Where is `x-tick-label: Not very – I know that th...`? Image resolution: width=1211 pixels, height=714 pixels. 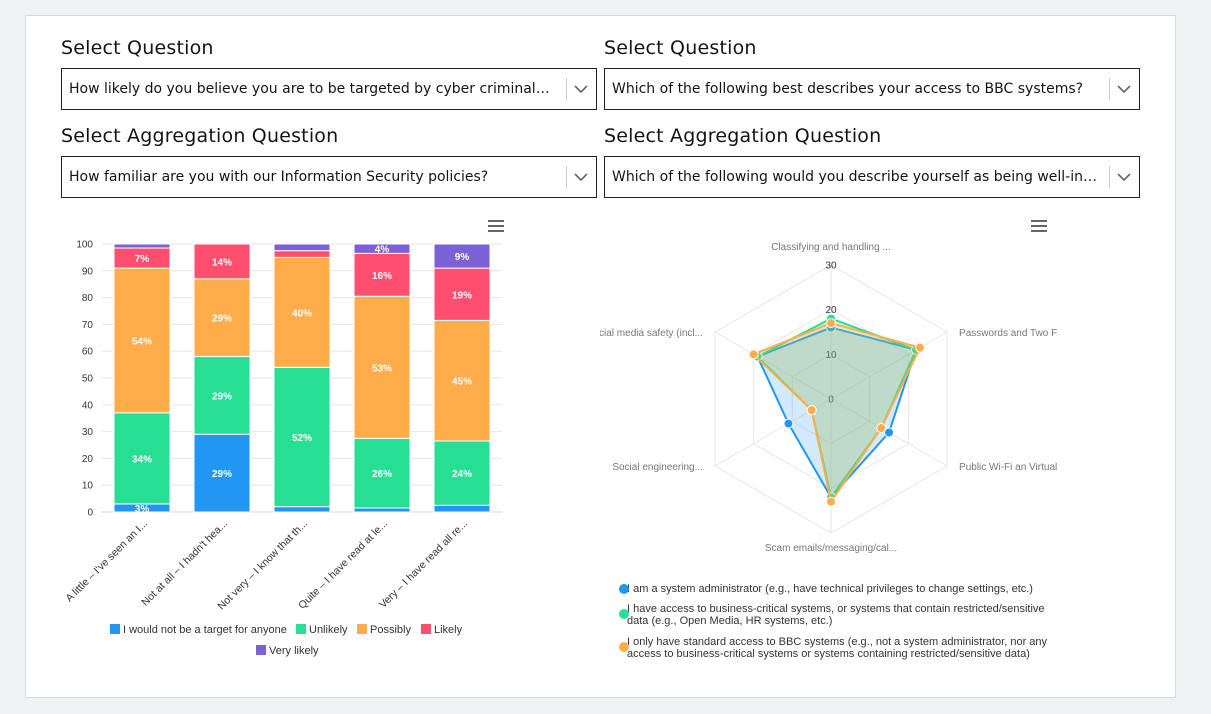
x-tick-label: Not very – I know that th... is located at coordinates (262, 565).